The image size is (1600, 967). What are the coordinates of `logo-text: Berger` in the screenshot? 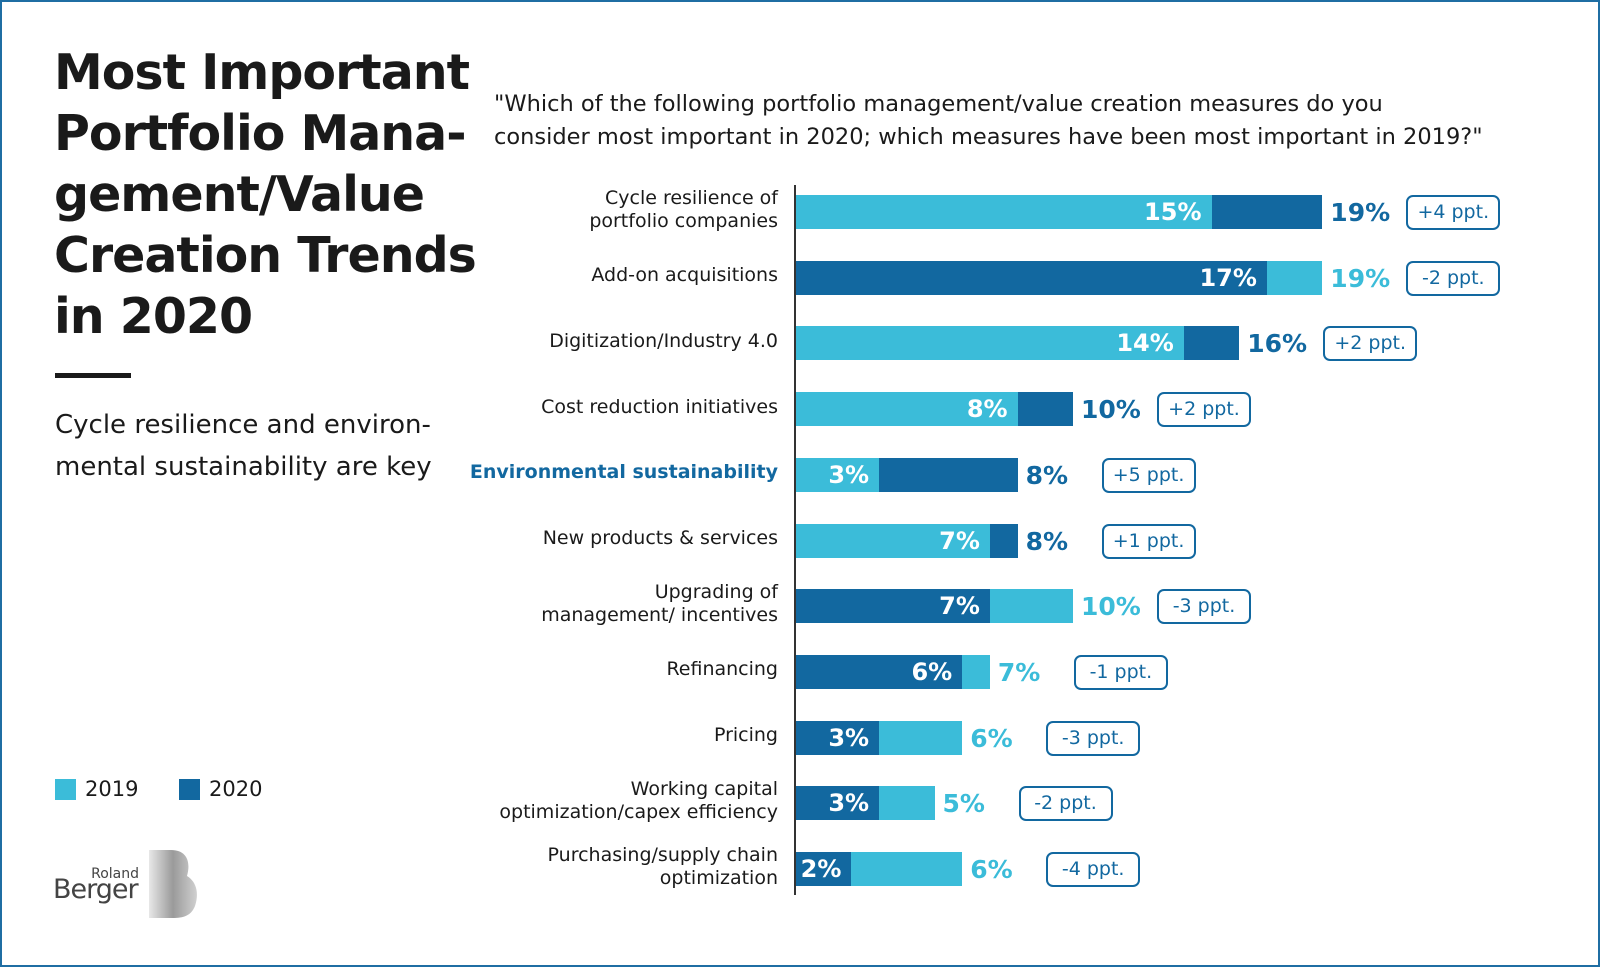 It's located at (96, 889).